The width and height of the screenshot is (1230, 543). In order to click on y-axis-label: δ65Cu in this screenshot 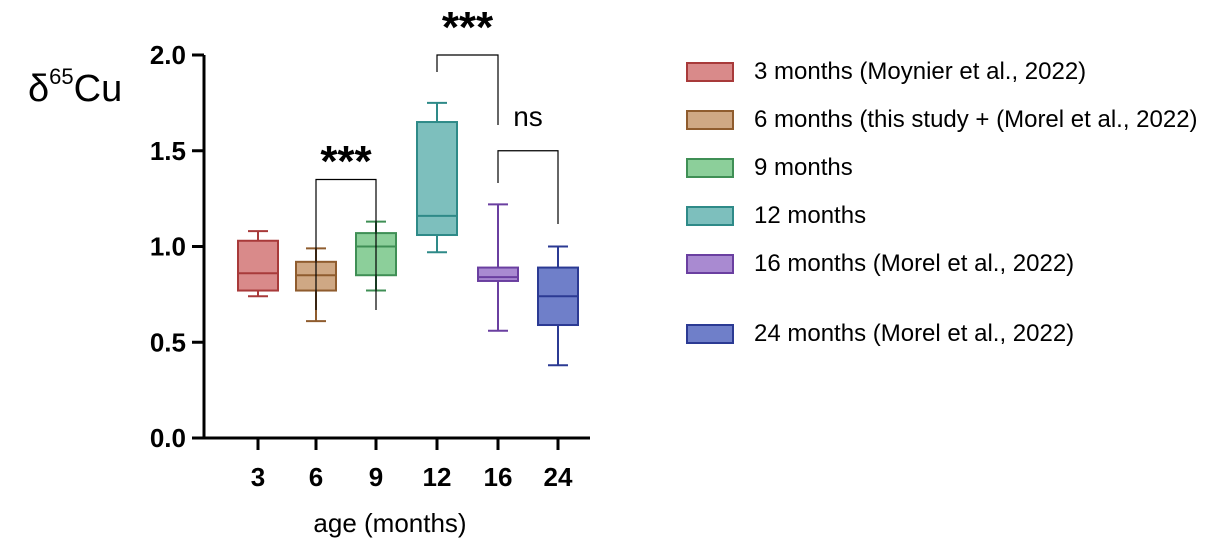, I will do `click(75, 87)`.